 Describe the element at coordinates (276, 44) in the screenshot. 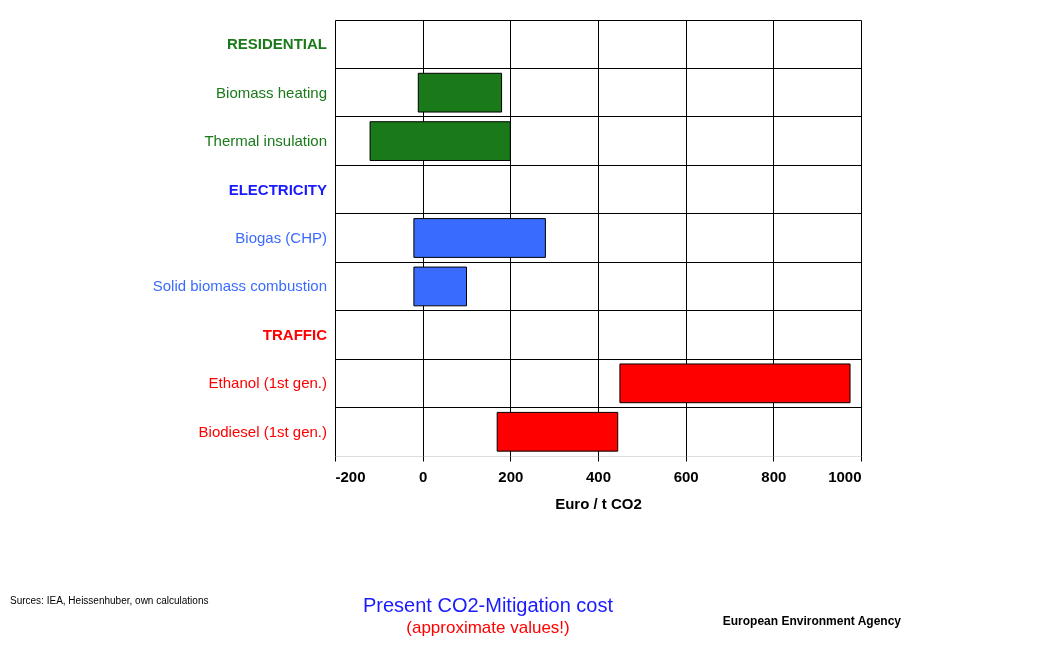

I see `y-tick-label: RESIDENTIAL` at that location.